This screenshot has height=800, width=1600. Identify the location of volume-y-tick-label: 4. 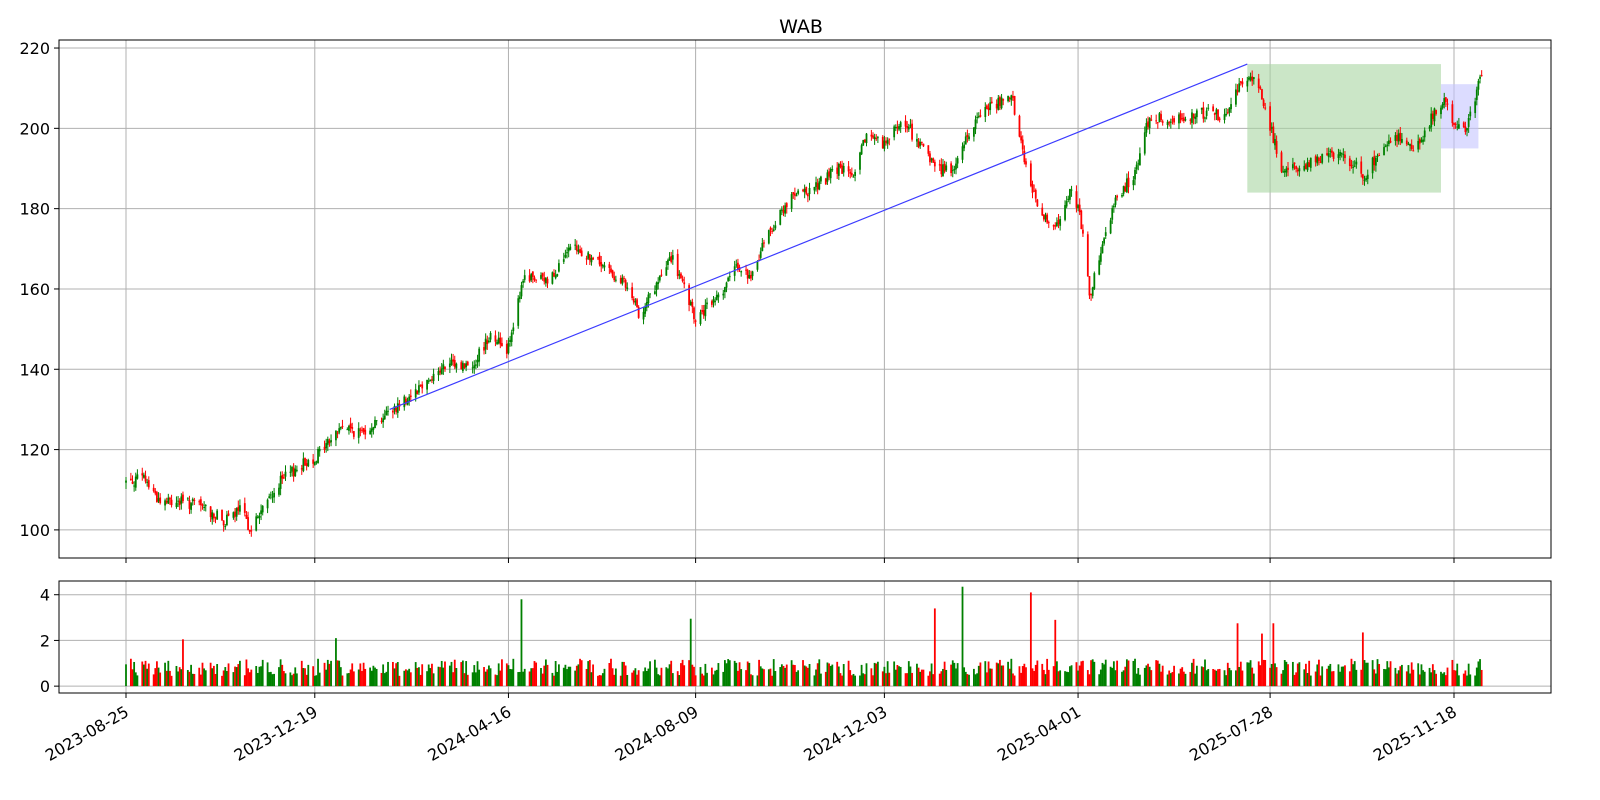
(45, 595).